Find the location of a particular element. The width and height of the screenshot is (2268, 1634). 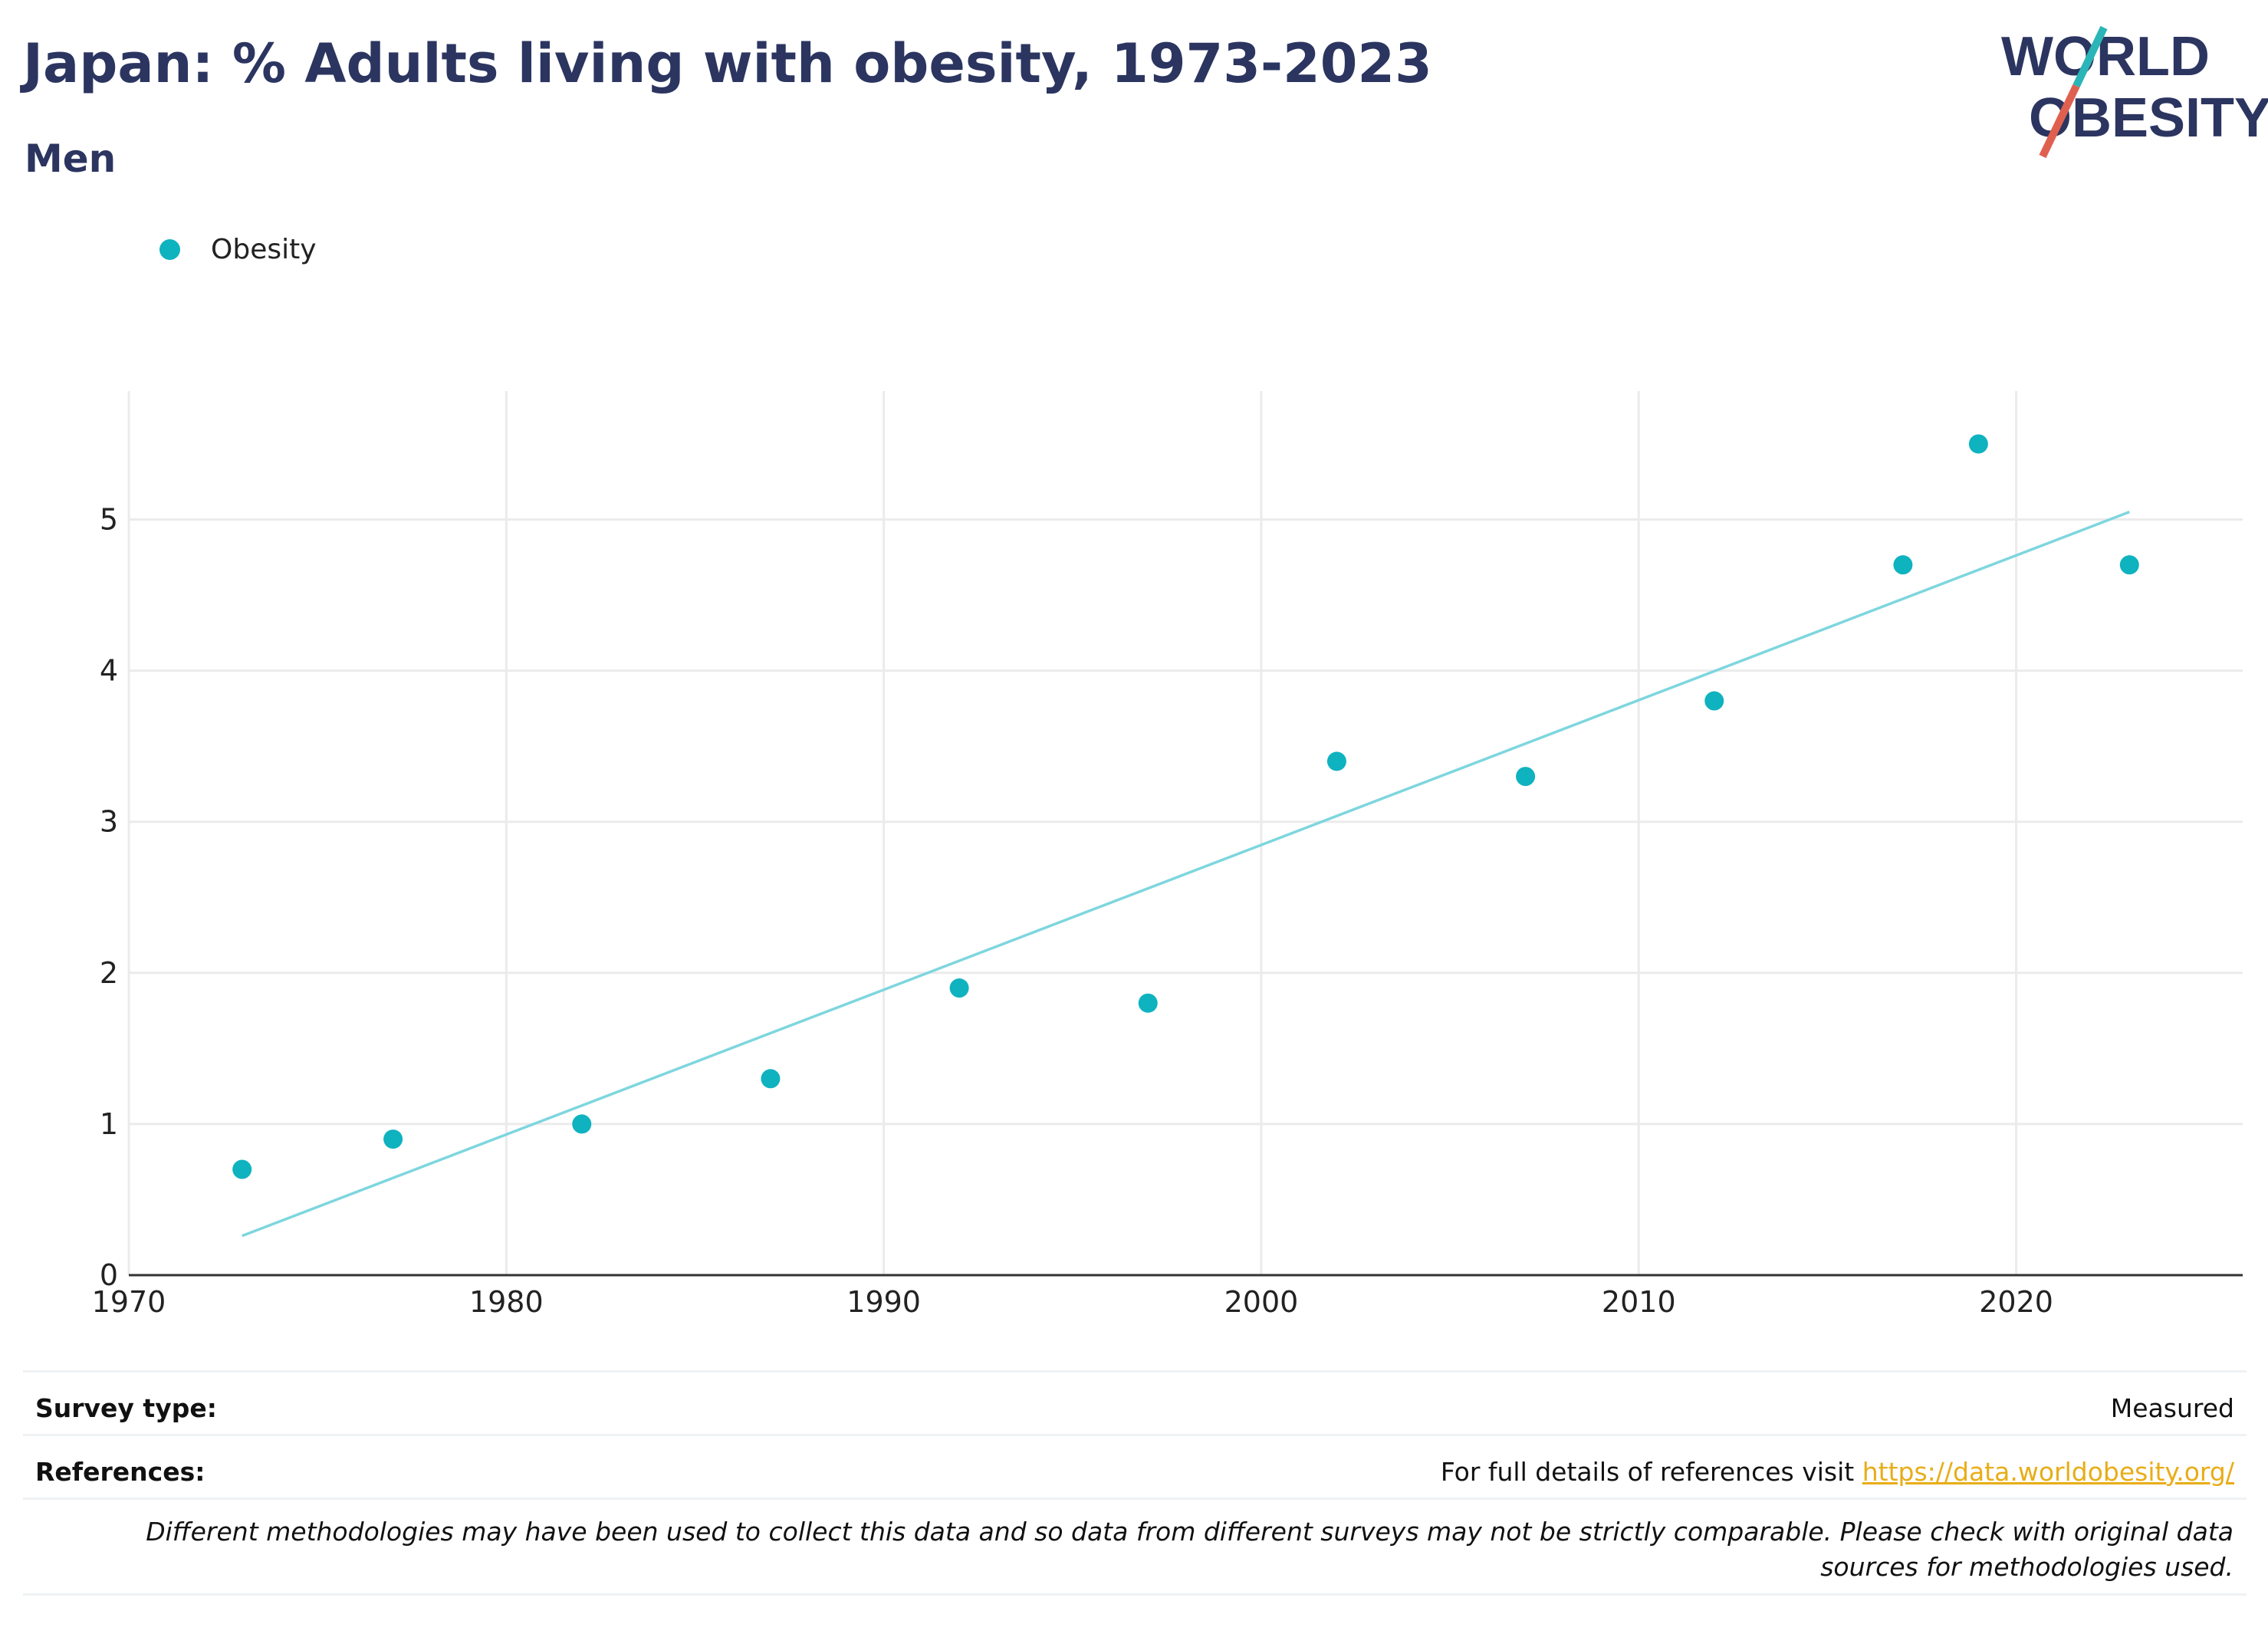

x-tick-label: 2000 is located at coordinates (1261, 1302).